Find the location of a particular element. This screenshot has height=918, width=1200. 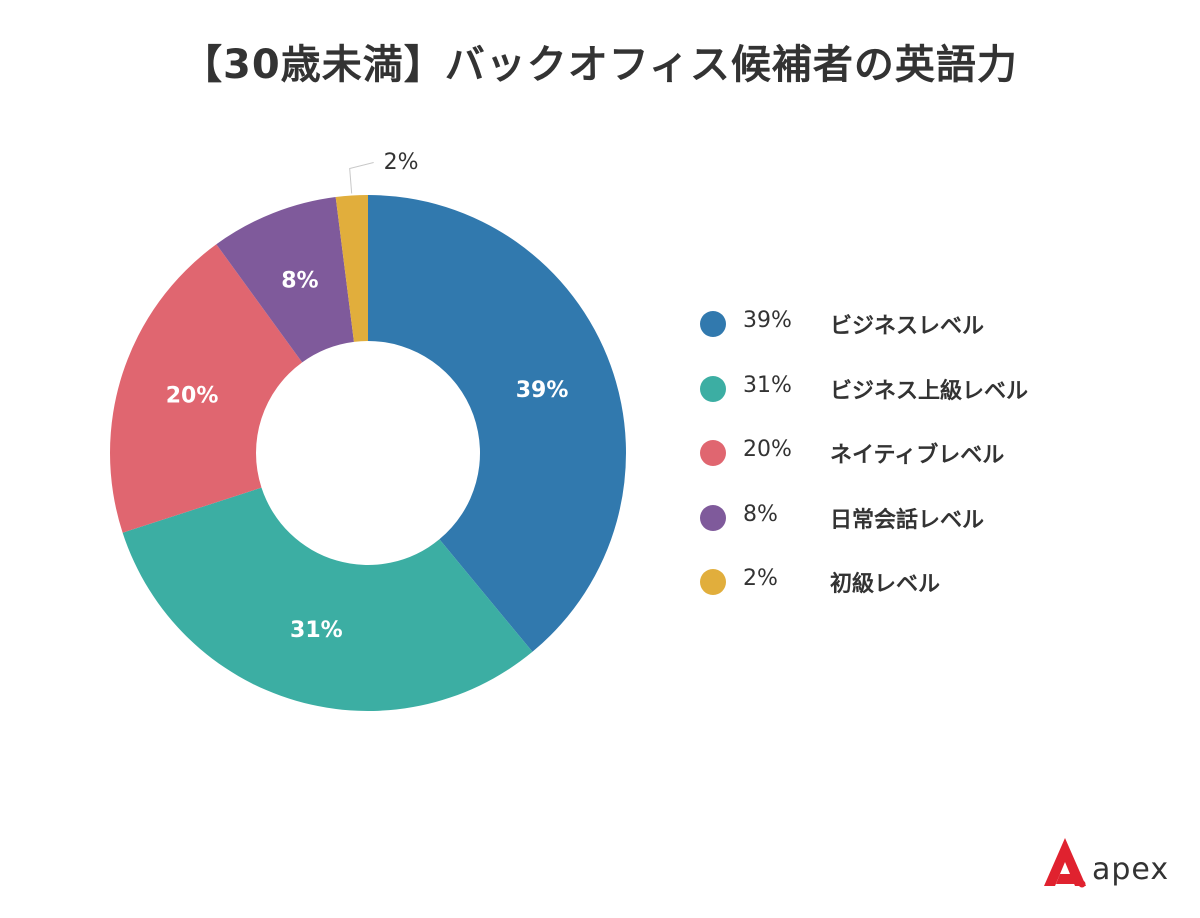

slice-label: 31% is located at coordinates (316, 630).